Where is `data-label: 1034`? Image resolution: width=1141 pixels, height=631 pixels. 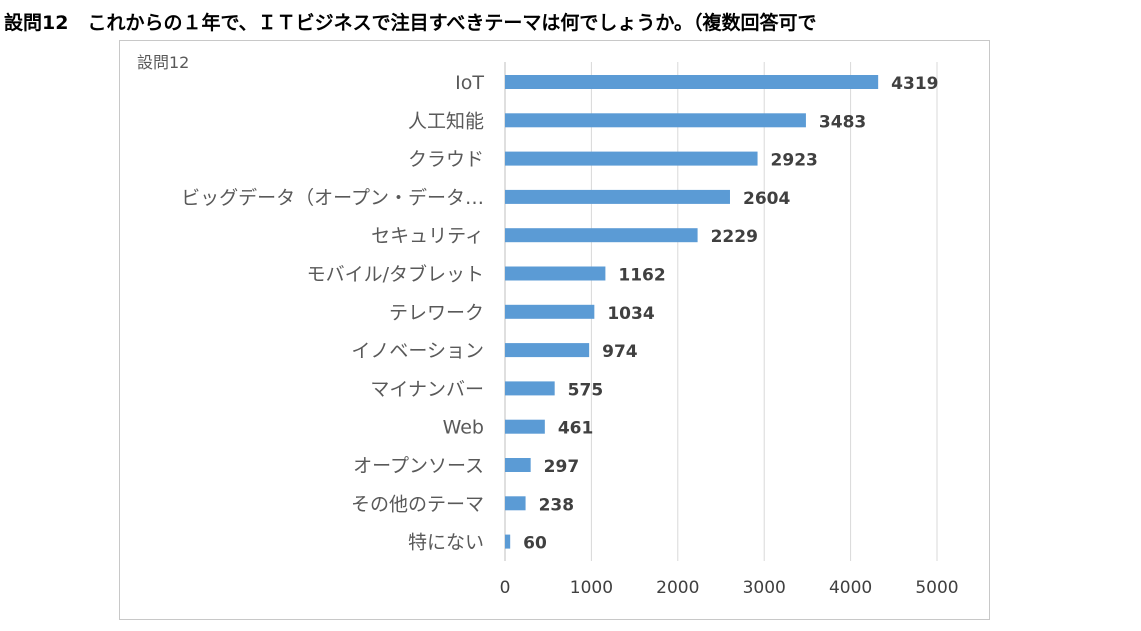
data-label: 1034 is located at coordinates (630, 314).